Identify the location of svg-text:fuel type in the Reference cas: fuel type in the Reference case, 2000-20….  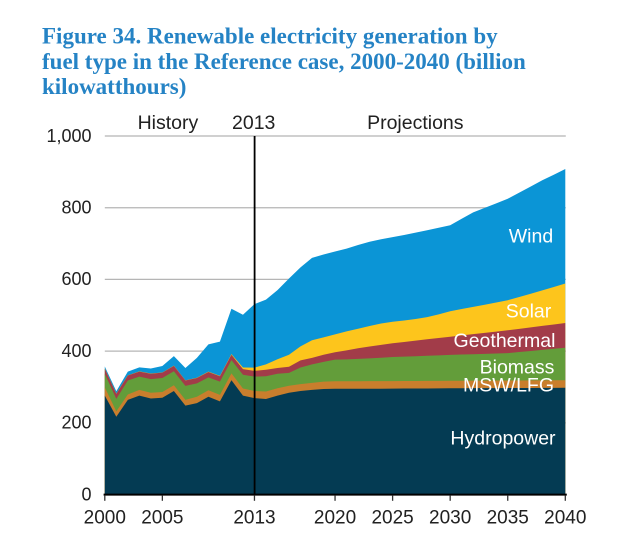
(284, 61).